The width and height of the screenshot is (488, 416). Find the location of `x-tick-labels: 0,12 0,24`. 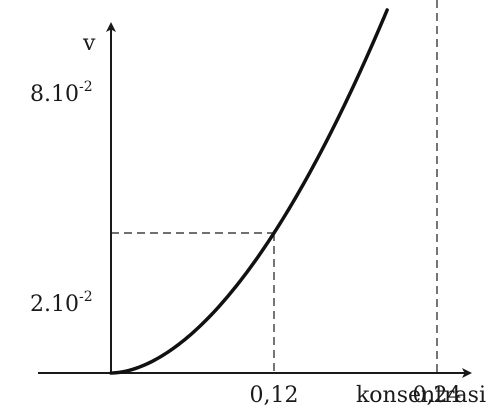

x-tick-labels: 0,12 0,24 is located at coordinates (356, 395).